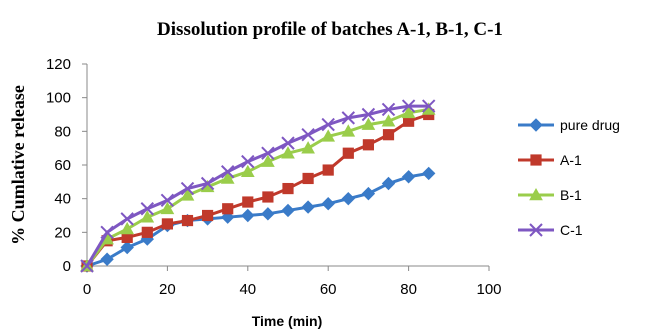 The image size is (655, 331). Describe the element at coordinates (62, 131) in the screenshot. I see `y-tick-label: 80` at that location.